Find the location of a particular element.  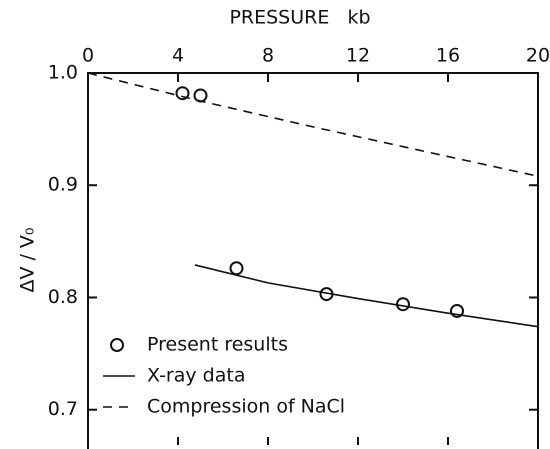

y-tick-label: 1.0 is located at coordinates (63, 73).